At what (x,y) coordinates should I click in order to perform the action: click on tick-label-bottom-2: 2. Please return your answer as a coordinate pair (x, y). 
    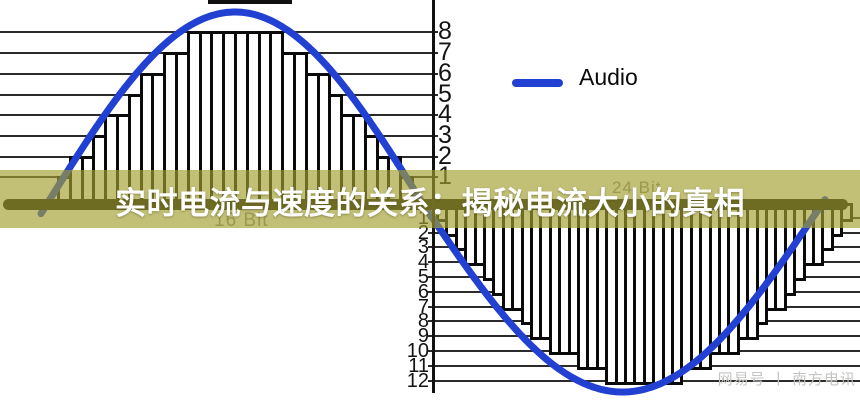
    Looking at the image, I should click on (423, 232).